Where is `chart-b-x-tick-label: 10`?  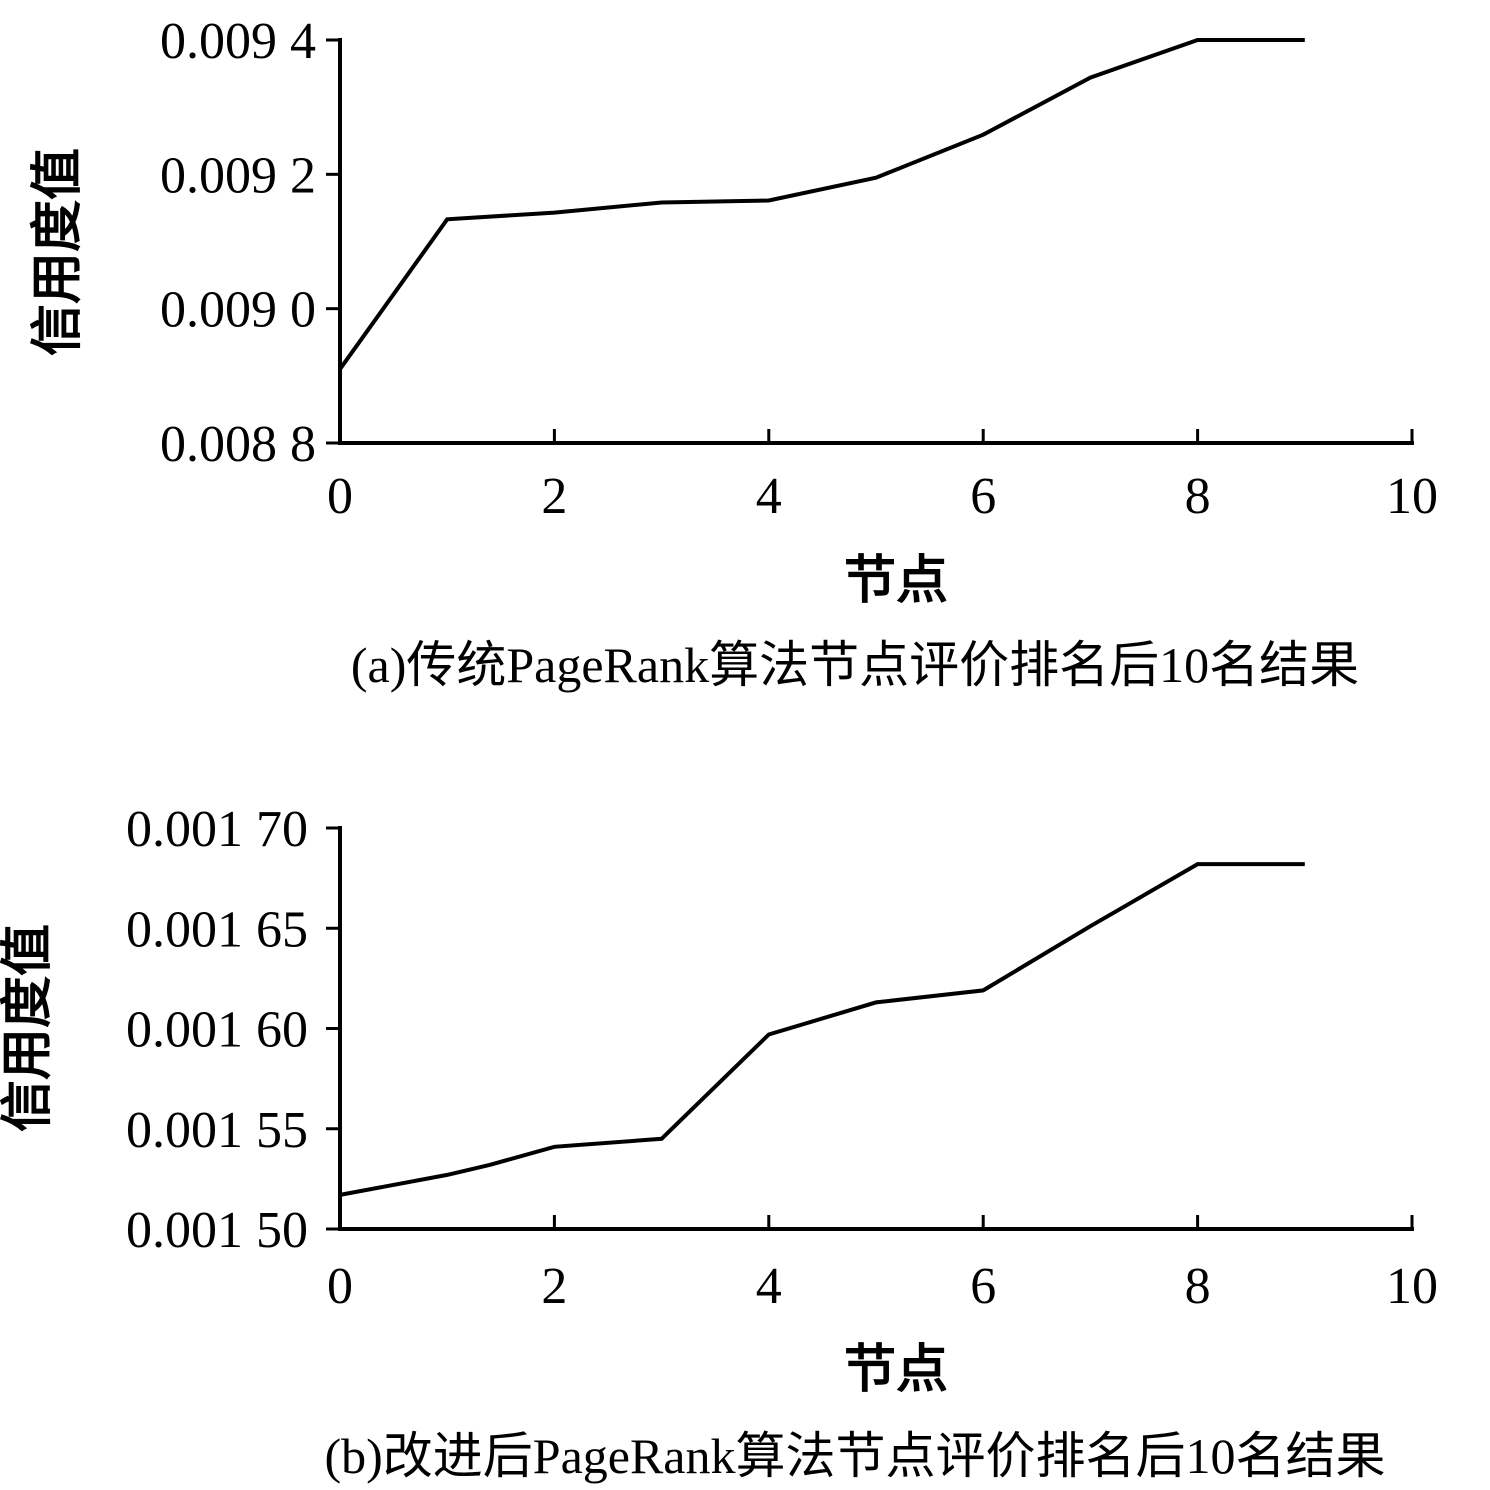
chart-b-x-tick-label: 10 is located at coordinates (1412, 1286).